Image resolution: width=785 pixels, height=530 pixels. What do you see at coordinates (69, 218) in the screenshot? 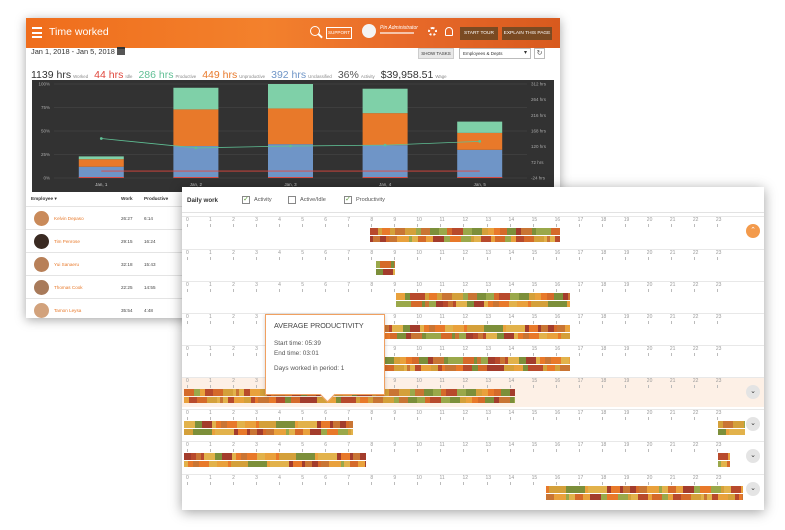
I see `employee-name: Kelvin Depaso` at bounding box center [69, 218].